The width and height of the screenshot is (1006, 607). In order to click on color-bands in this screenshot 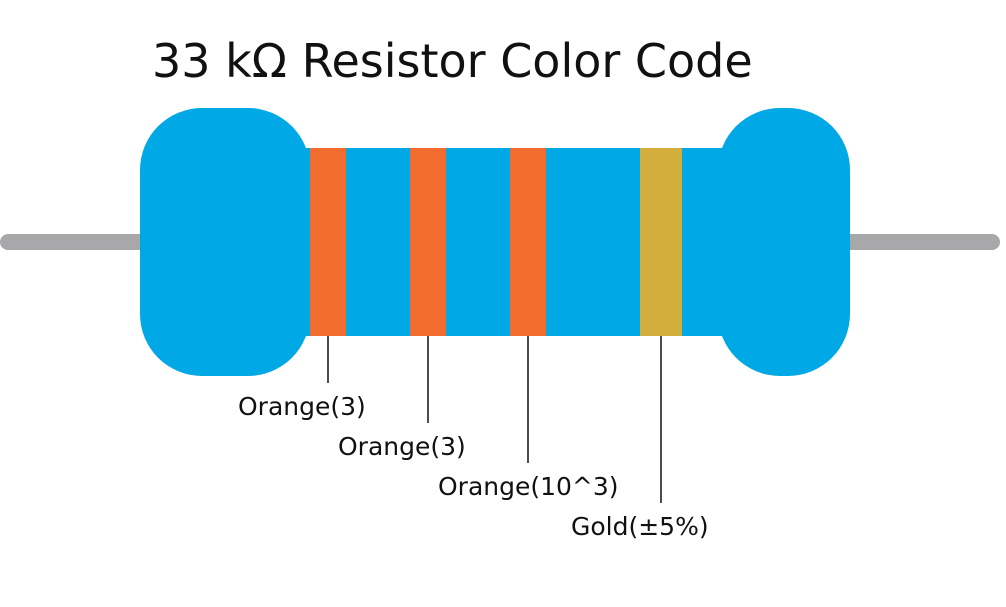, I will do `click(496, 242)`.